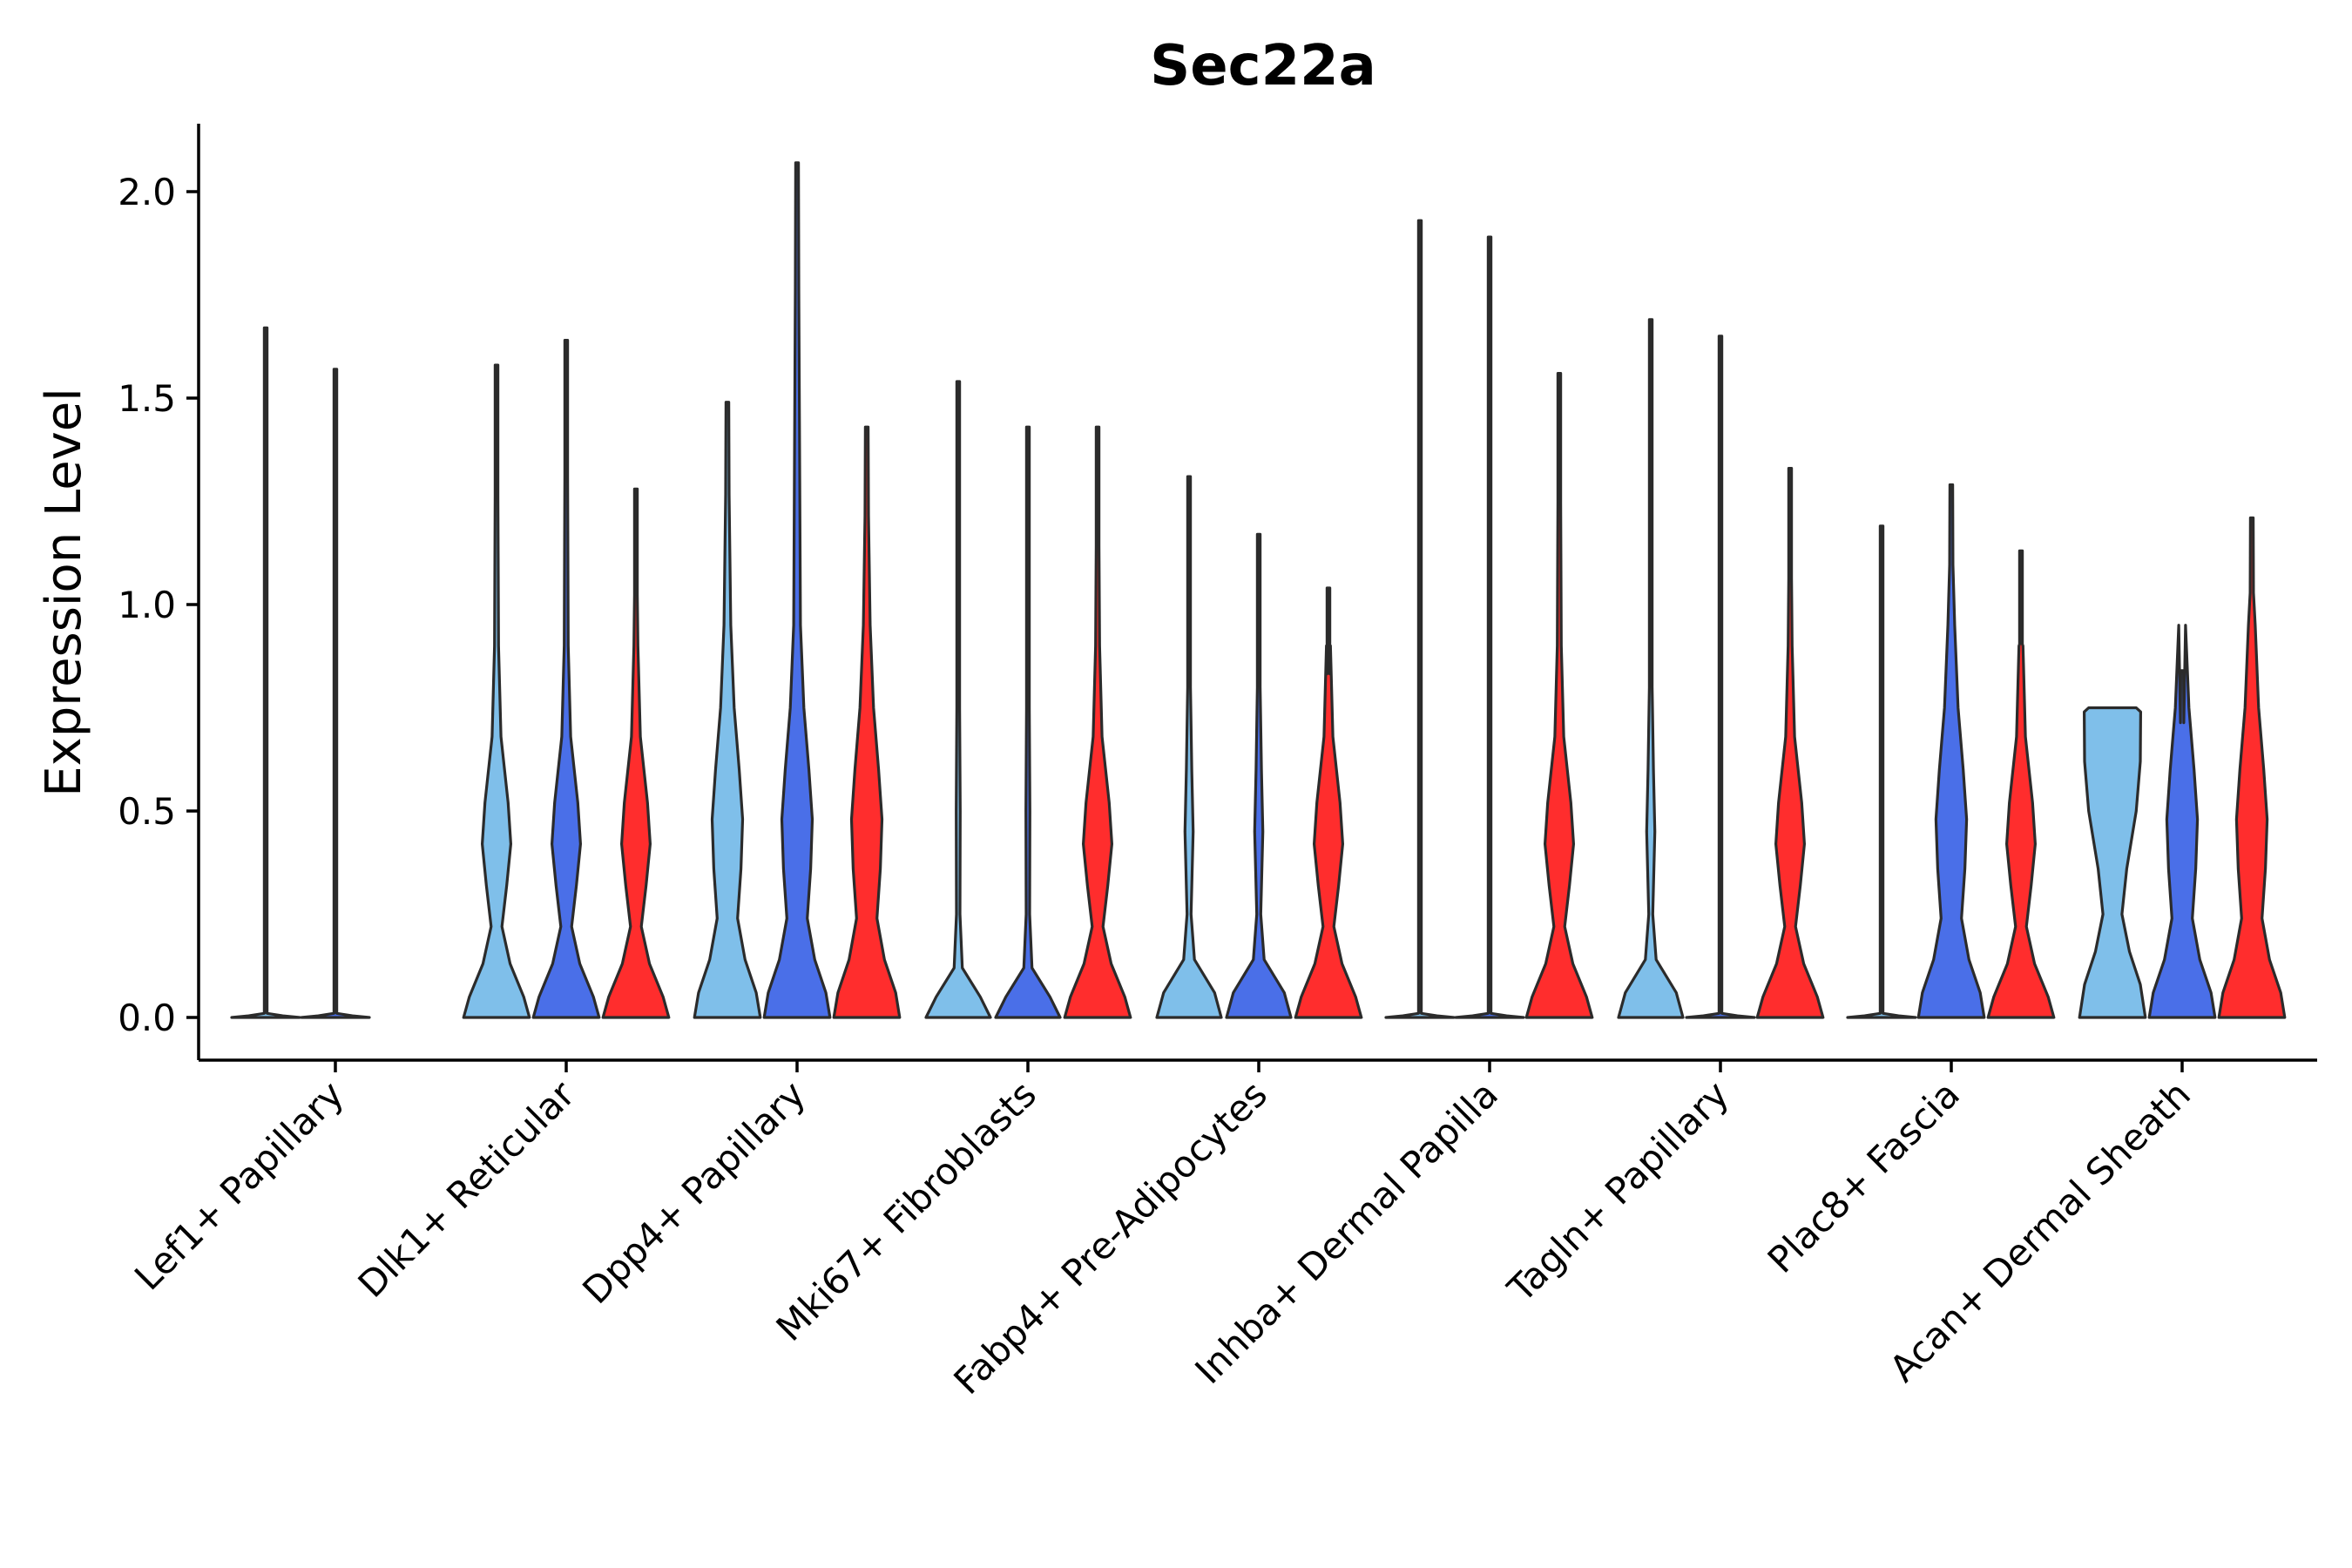  What do you see at coordinates (64, 592) in the screenshot?
I see `y-axis-label: Expression Level` at bounding box center [64, 592].